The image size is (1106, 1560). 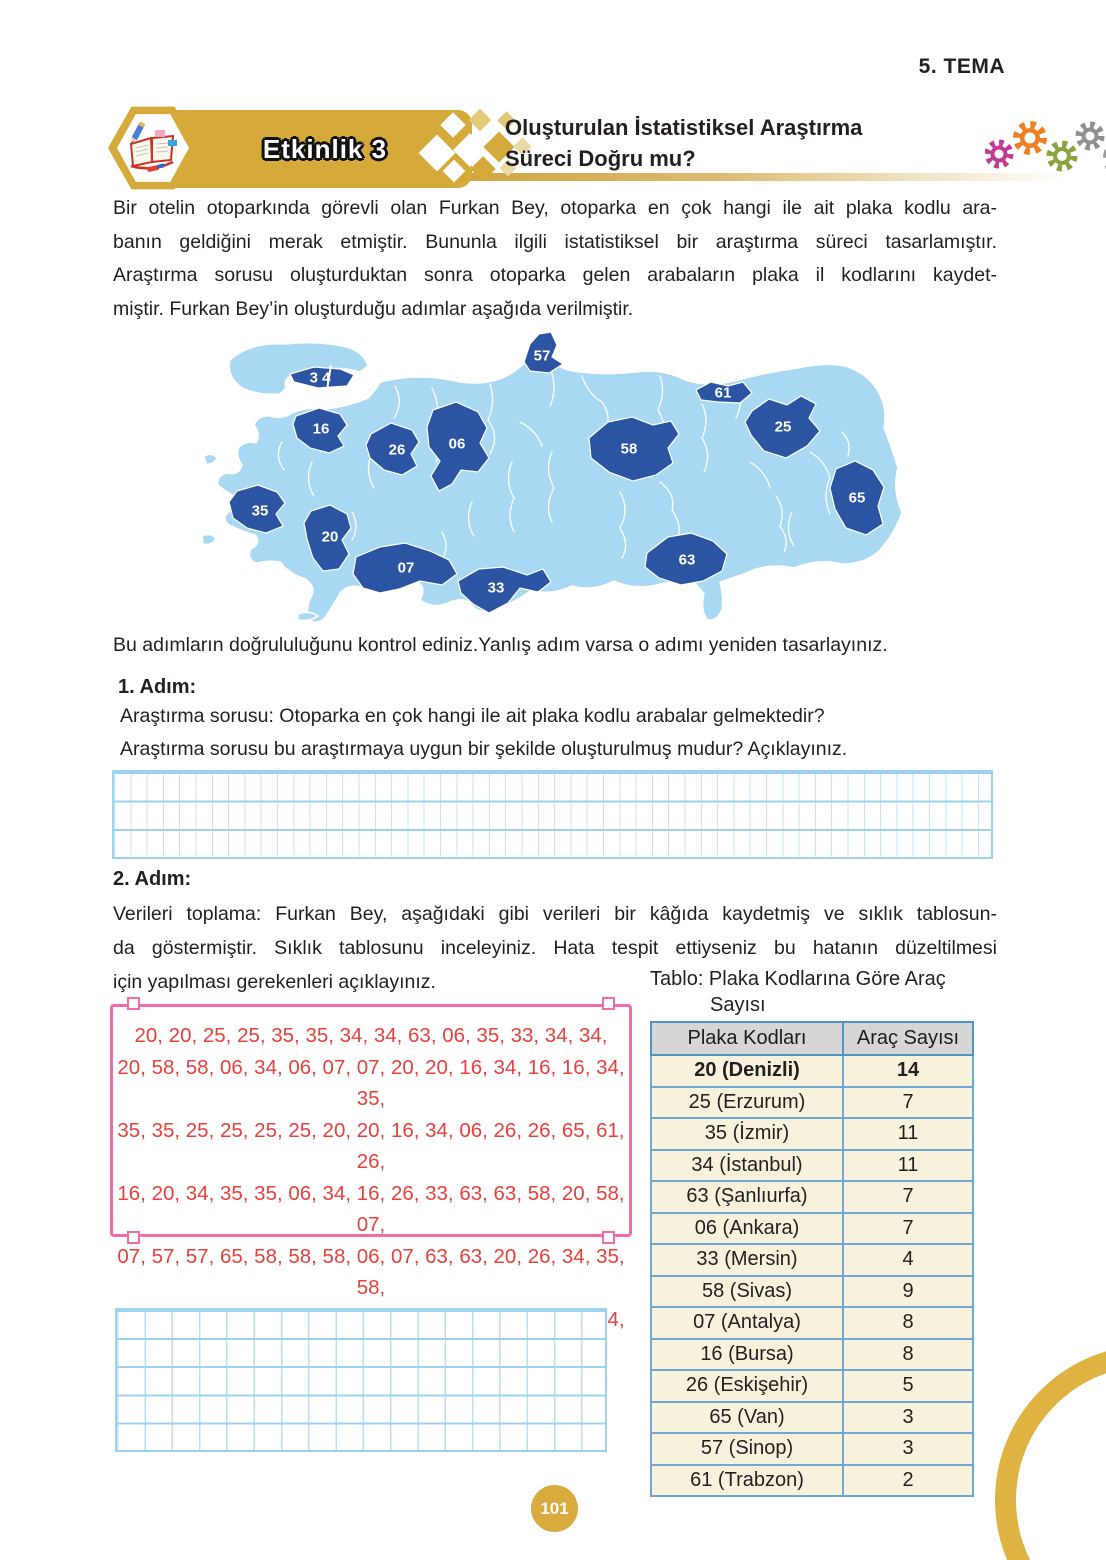 I want to click on gear-icon-green, so click(x=1062, y=156).